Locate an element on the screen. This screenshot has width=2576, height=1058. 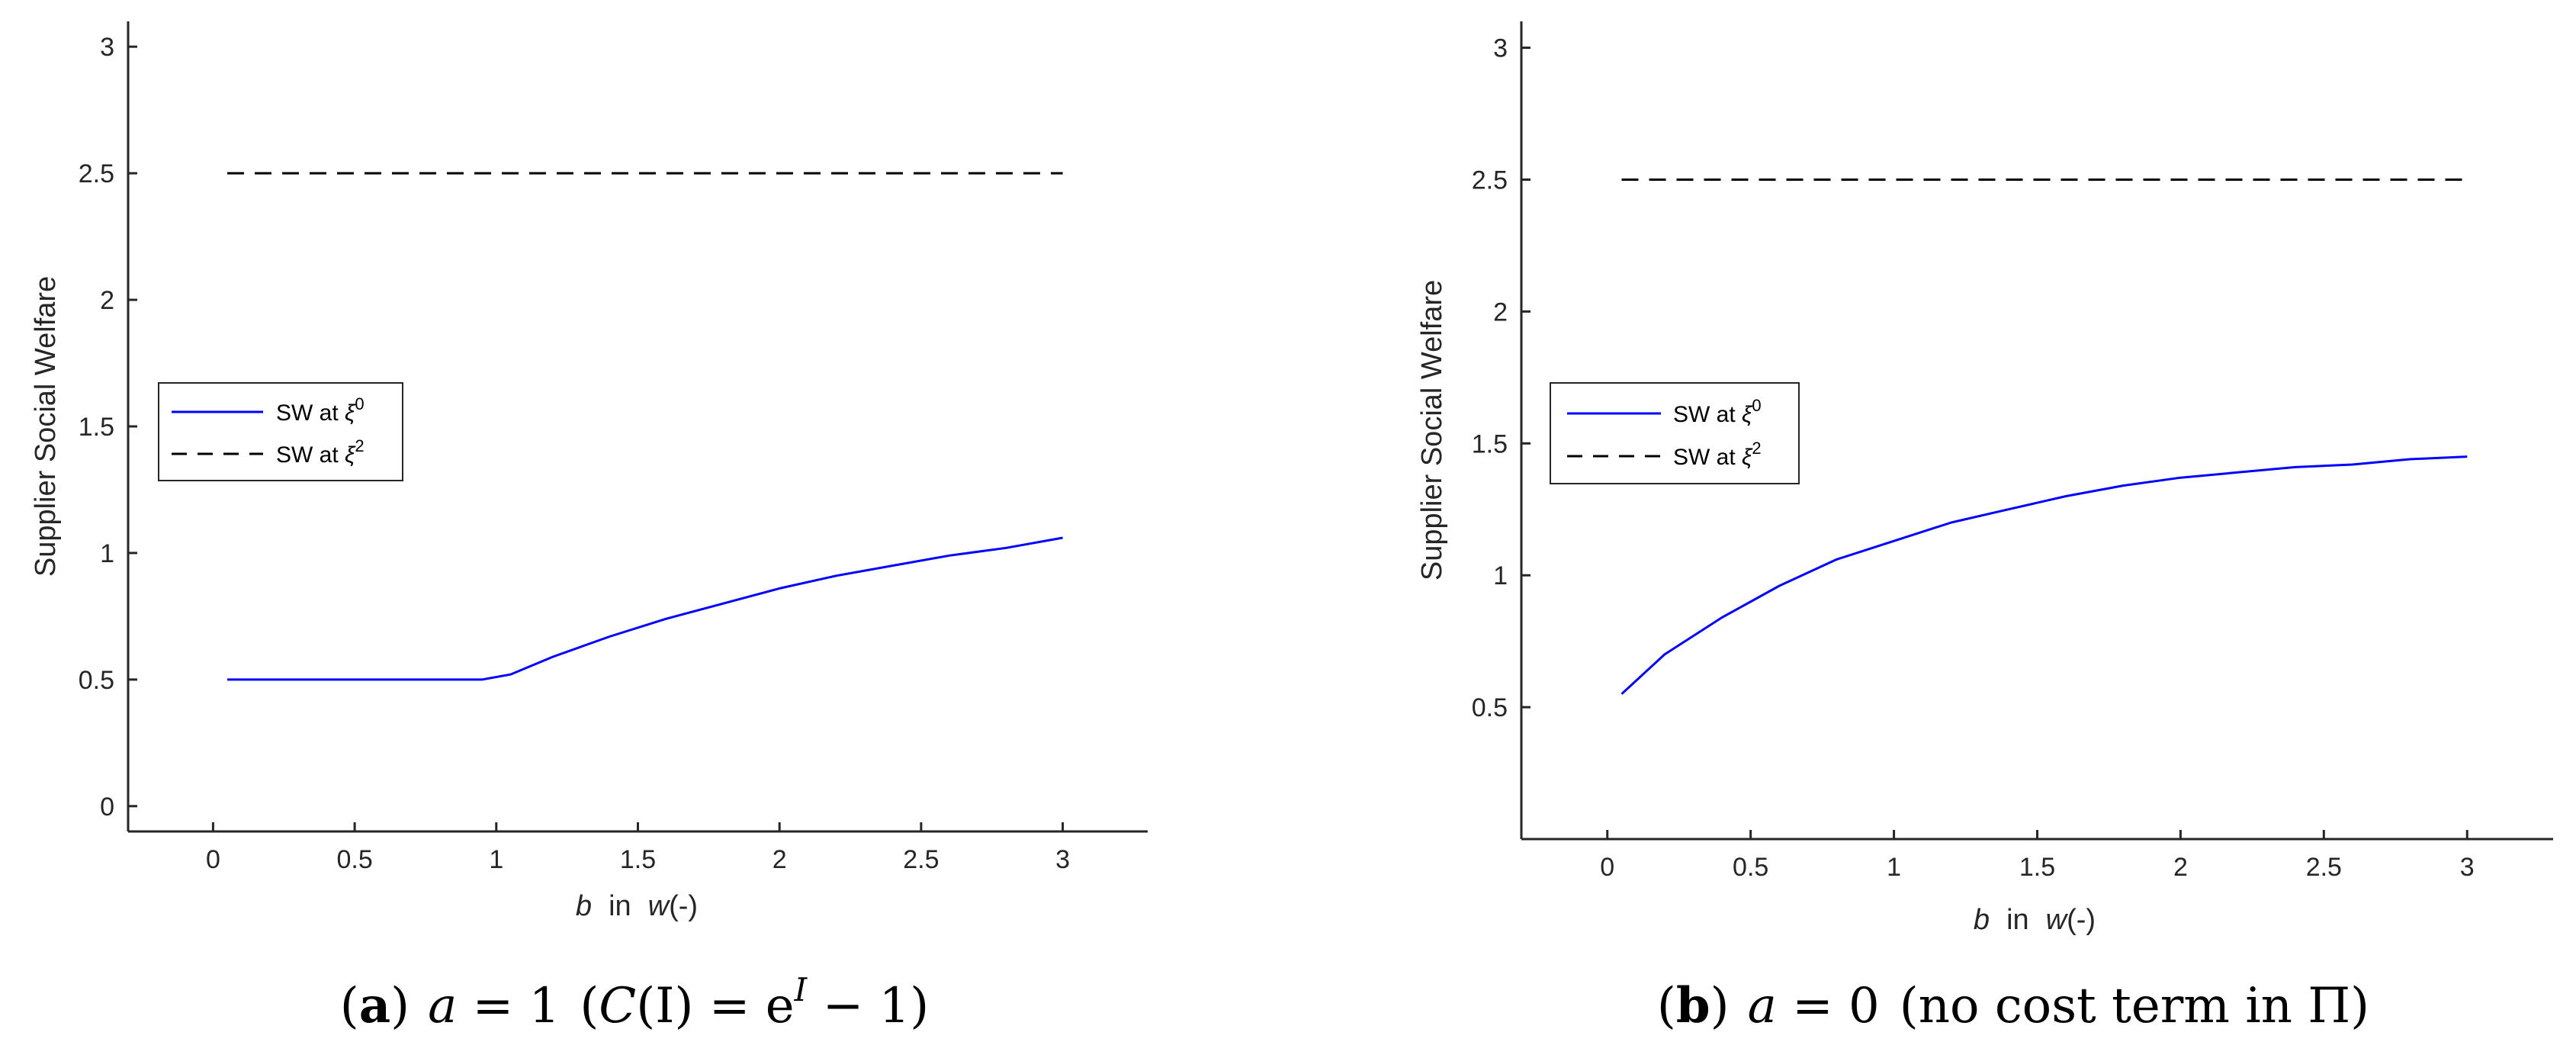
panel-a-x-tick-label: 2.5 is located at coordinates (921, 859).